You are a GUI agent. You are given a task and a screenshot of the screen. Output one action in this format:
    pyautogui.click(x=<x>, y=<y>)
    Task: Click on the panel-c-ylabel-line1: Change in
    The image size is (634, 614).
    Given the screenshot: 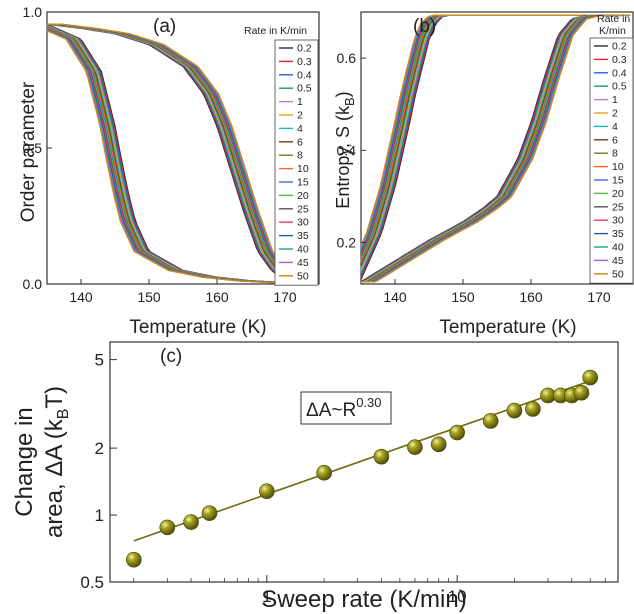 What is the action you would take?
    pyautogui.click(x=24, y=461)
    